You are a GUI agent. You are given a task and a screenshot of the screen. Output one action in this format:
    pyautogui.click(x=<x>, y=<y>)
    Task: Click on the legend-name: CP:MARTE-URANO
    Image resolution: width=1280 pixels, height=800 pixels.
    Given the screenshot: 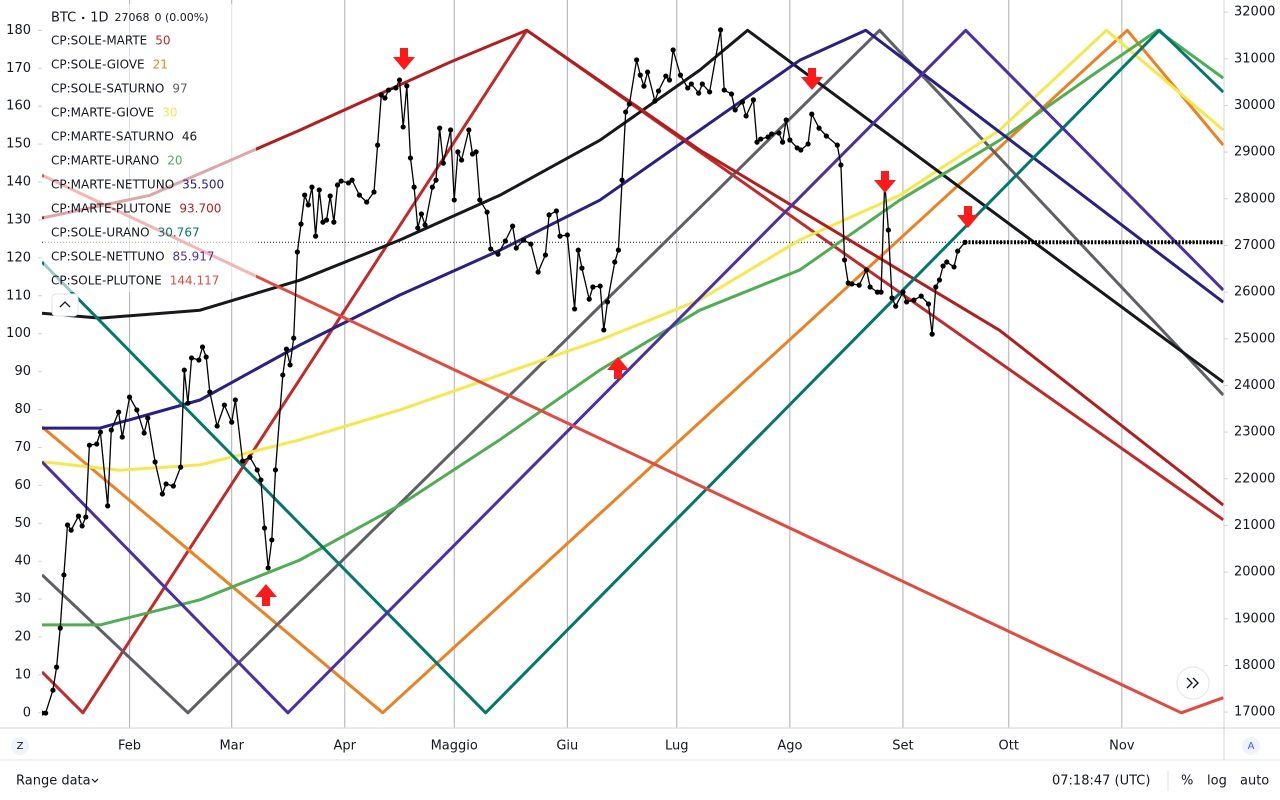 What is the action you would take?
    pyautogui.click(x=105, y=161)
    